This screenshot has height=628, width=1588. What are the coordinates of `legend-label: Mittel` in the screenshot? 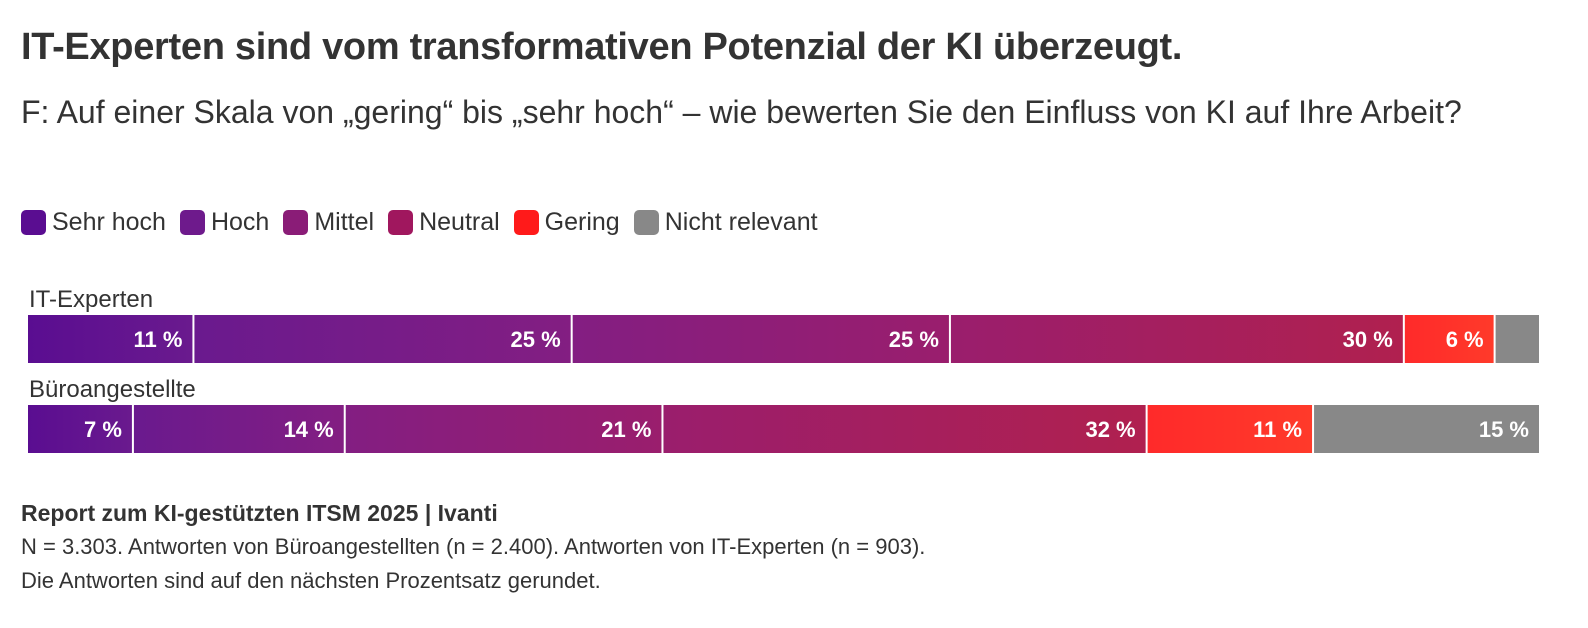 It's located at (344, 222).